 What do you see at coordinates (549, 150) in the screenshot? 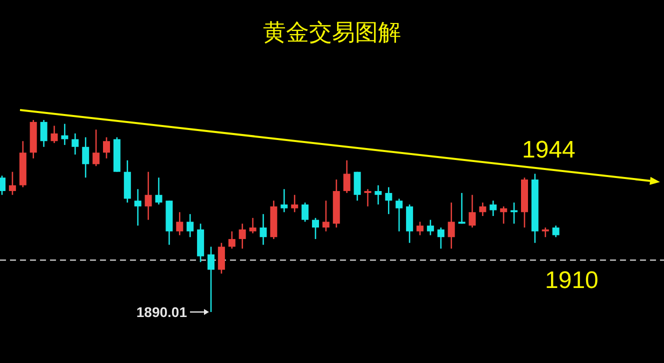
I see `annotation: 1944` at bounding box center [549, 150].